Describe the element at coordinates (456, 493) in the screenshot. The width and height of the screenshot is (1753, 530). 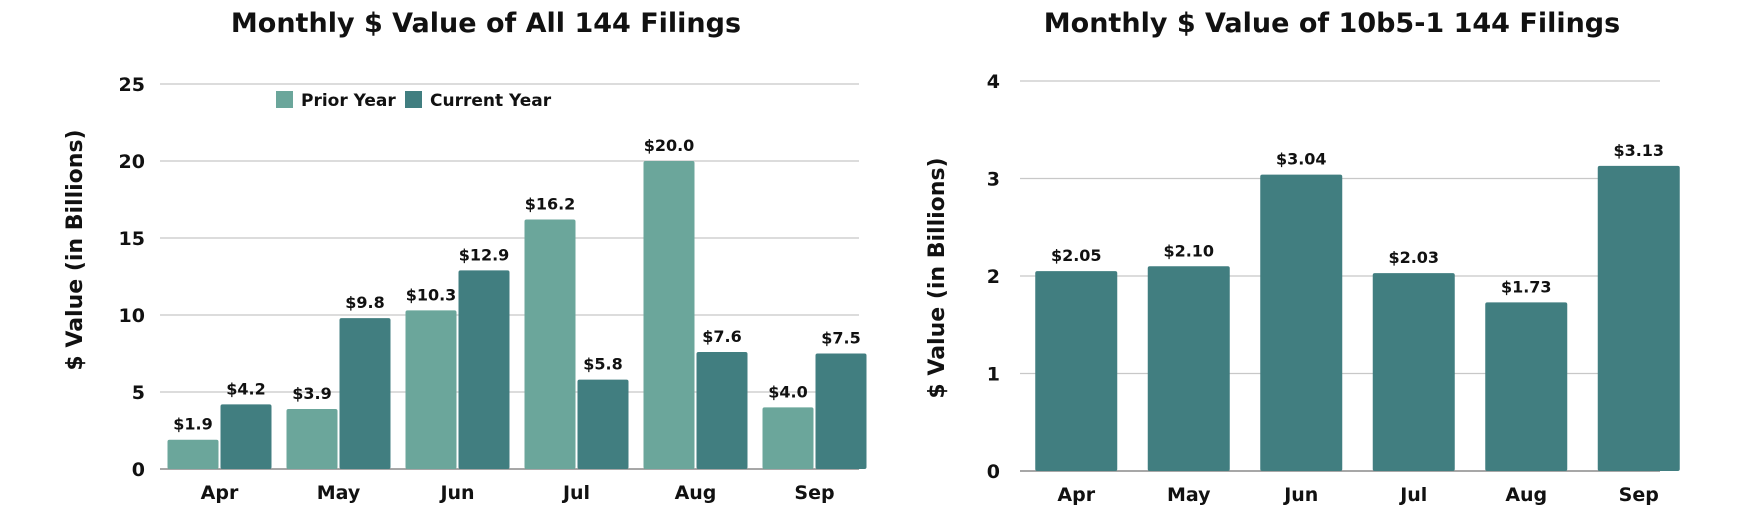
I see `chart1-x-tick-label: Jun` at that location.